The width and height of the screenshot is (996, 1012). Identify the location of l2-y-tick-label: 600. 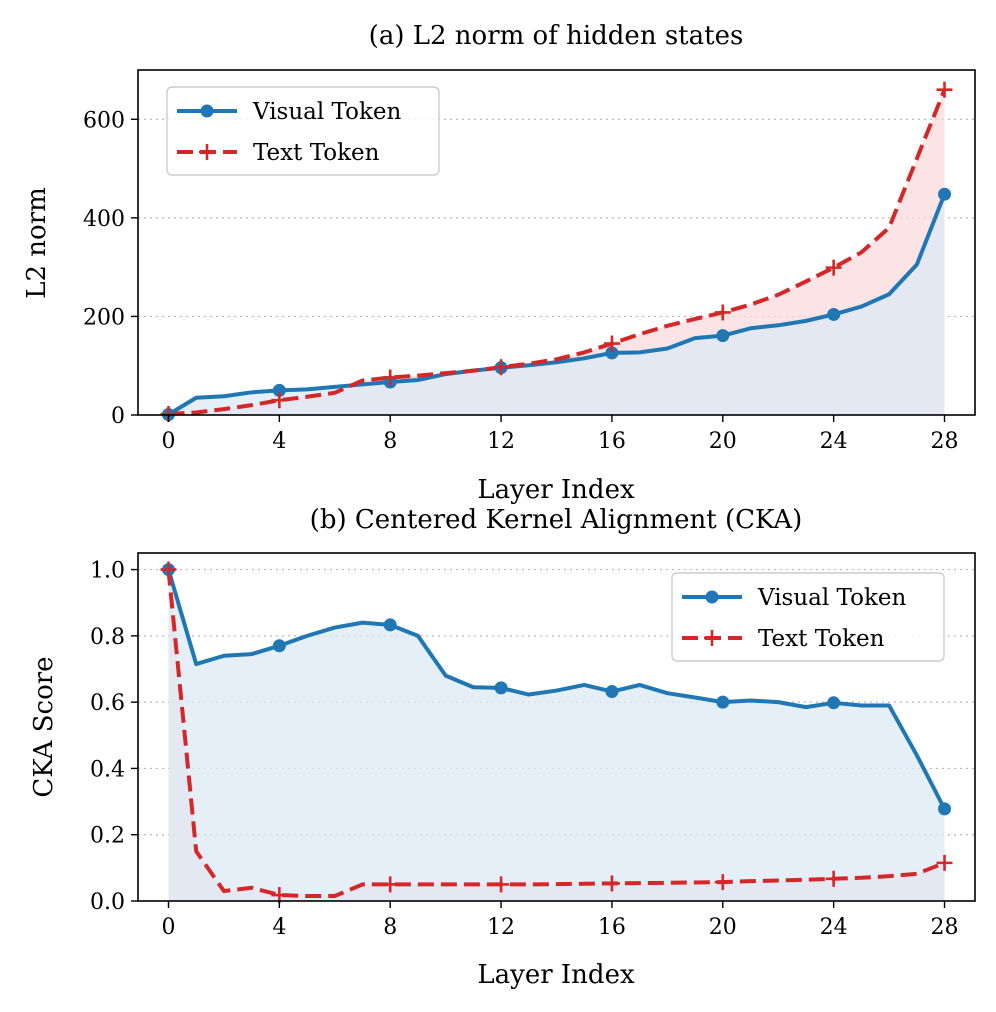
(104, 120).